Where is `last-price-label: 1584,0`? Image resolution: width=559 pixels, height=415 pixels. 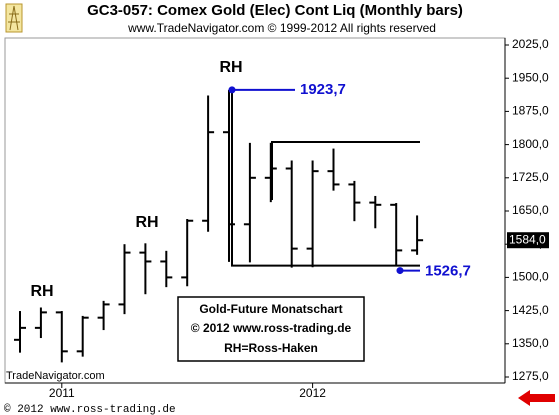
last-price-label: 1584,0 is located at coordinates (527, 239).